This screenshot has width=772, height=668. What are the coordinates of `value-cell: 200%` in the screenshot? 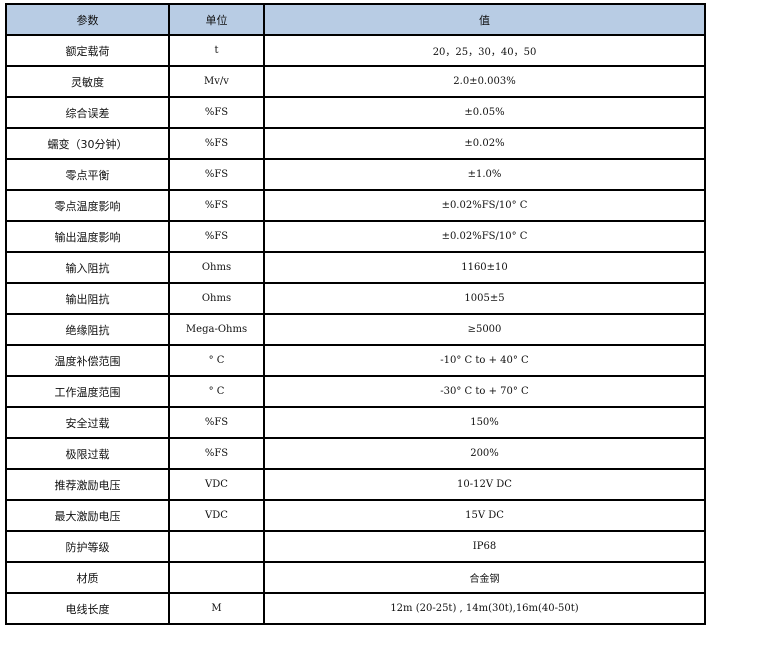 It's located at (484, 453).